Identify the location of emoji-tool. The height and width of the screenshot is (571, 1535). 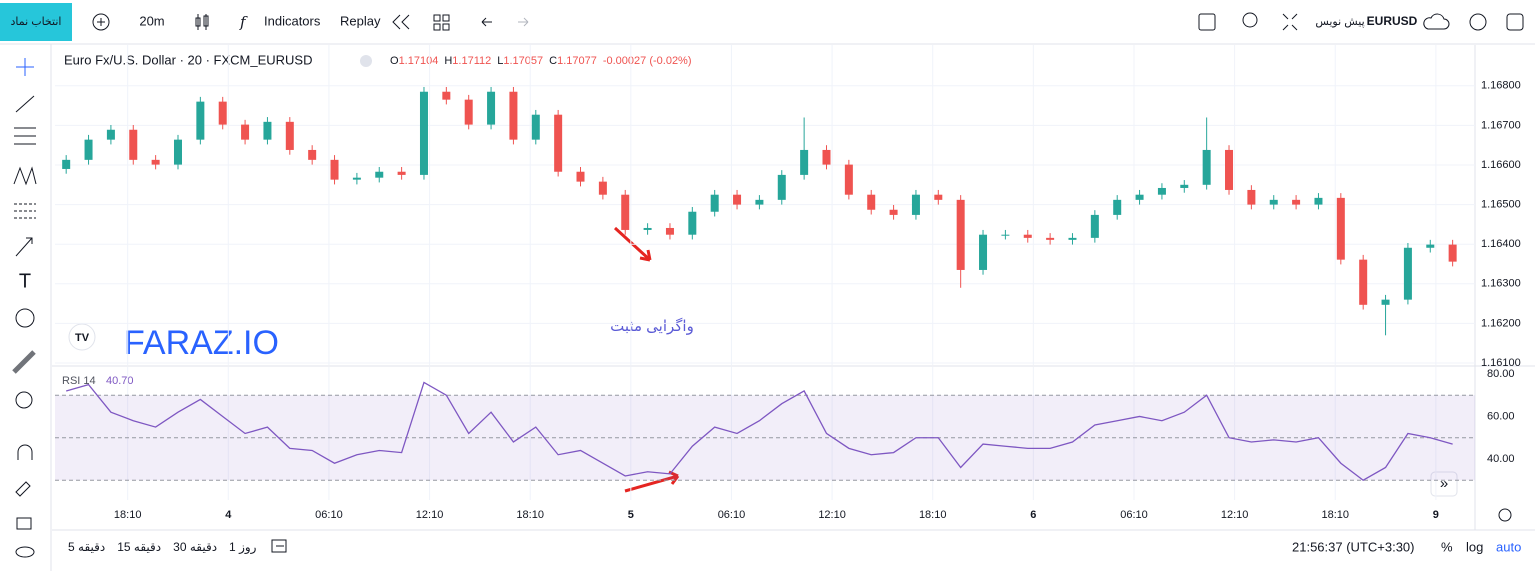
(25, 318).